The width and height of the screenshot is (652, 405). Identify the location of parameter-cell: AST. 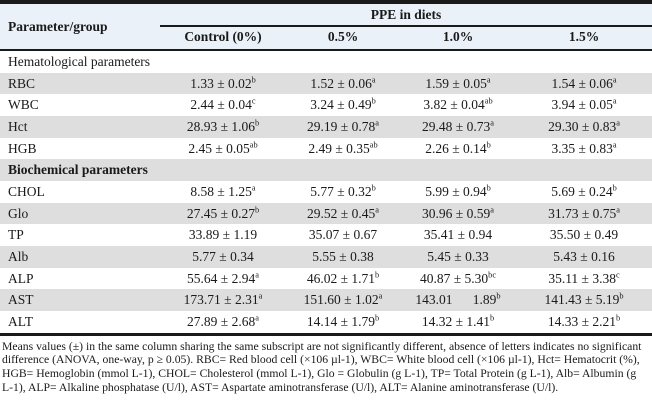
(80, 300).